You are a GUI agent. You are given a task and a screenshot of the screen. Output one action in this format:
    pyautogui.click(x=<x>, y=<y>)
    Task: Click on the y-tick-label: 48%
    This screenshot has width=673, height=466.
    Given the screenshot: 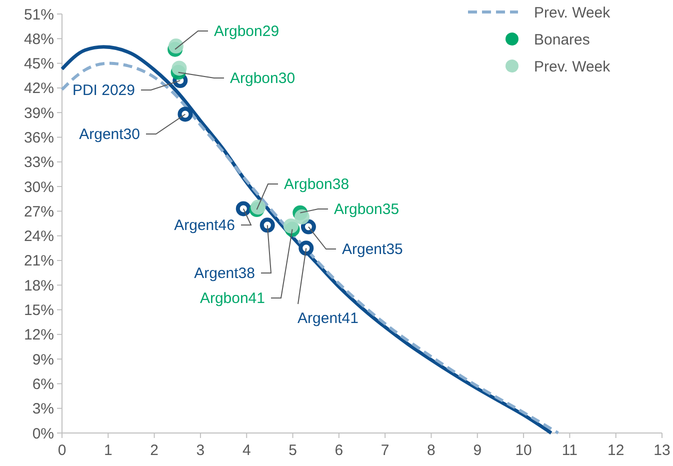 What is the action you would take?
    pyautogui.click(x=39, y=39)
    